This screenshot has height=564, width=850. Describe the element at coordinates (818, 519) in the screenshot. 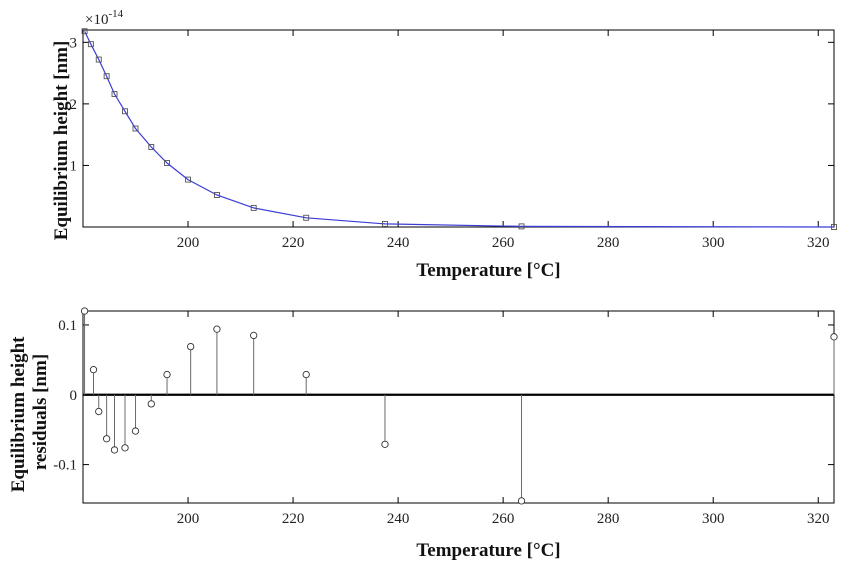

I see `residuals-x-tick-label: 320` at that location.